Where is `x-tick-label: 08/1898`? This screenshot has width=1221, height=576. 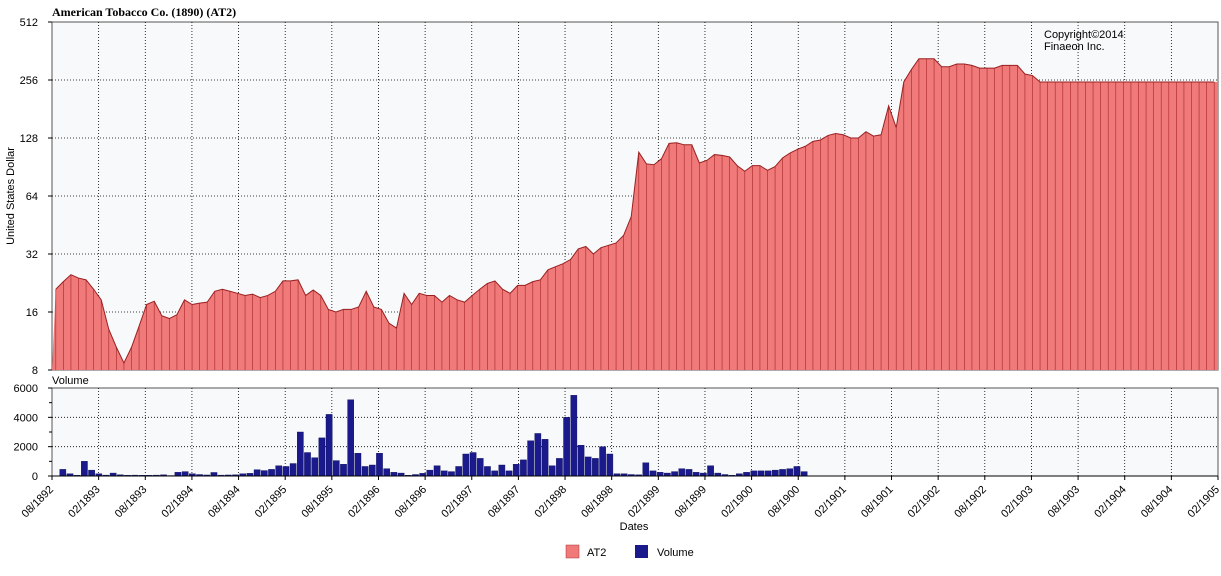
x-tick-label: 08/1898 is located at coordinates (597, 502).